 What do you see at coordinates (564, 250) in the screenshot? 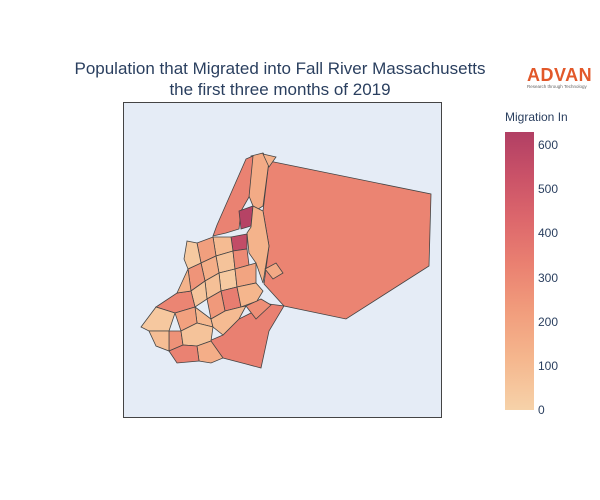
I see `colorbar-ticks: 600 500 400 300 200 100 0` at bounding box center [564, 250].